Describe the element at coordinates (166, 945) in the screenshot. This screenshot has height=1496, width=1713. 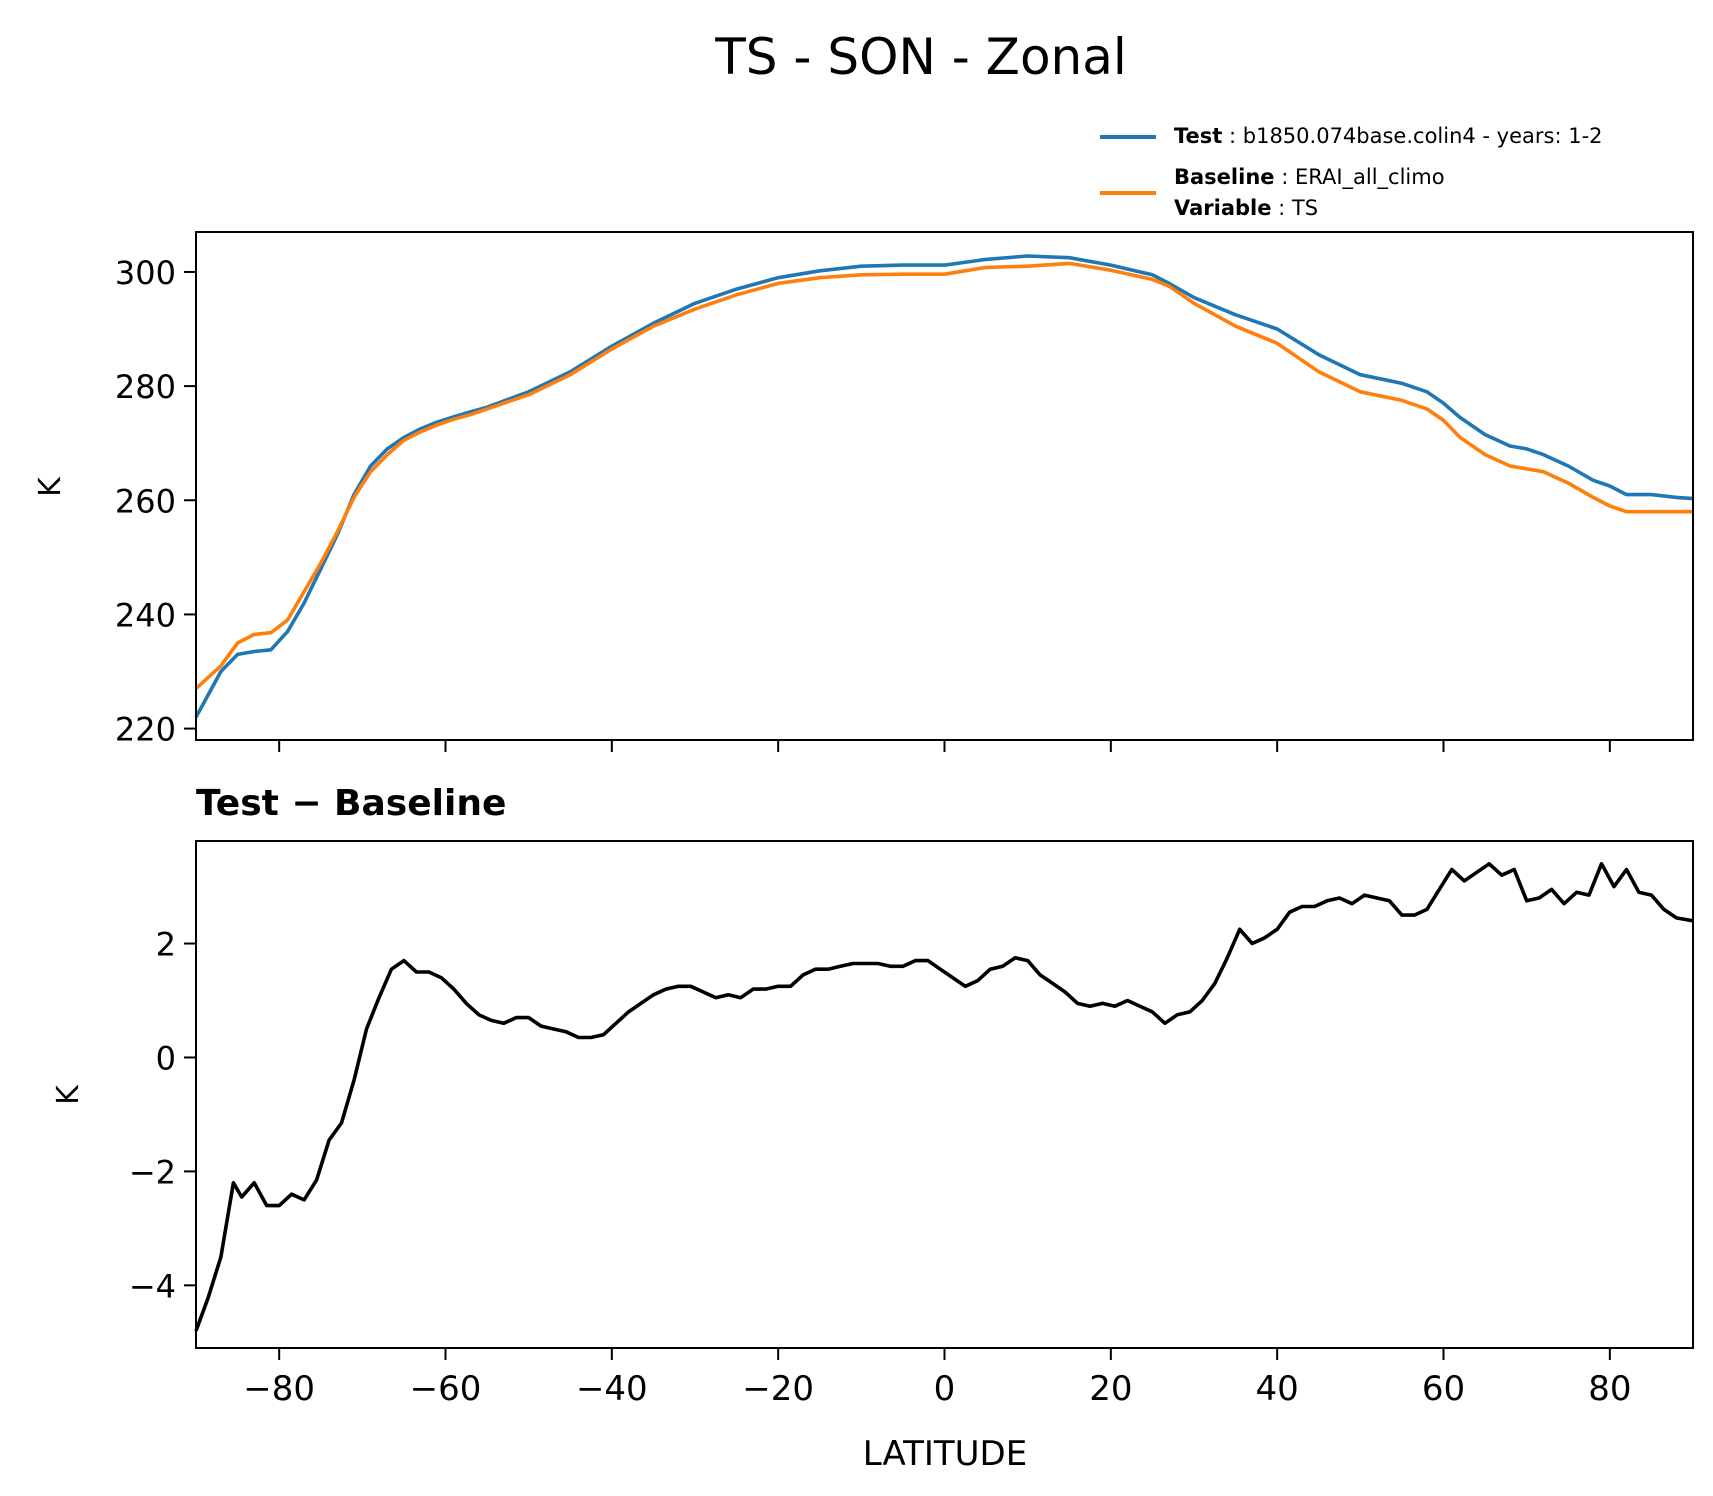
I see `bottom-y-tick-label: 2` at that location.